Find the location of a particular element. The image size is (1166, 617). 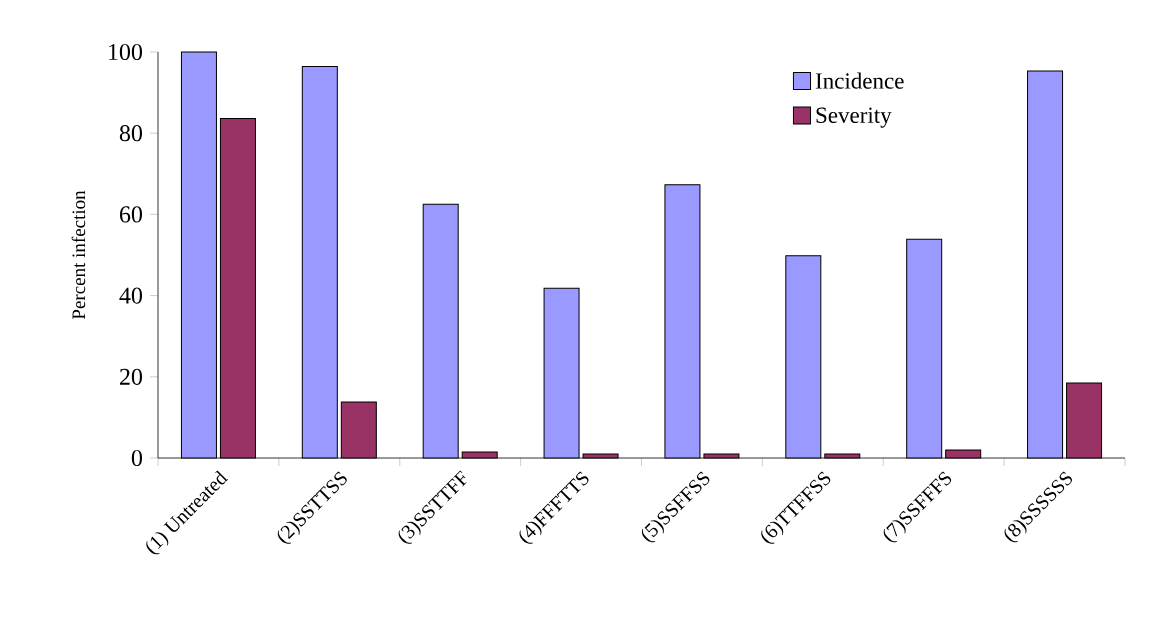

y-tick-label: 100 is located at coordinates (126, 52).